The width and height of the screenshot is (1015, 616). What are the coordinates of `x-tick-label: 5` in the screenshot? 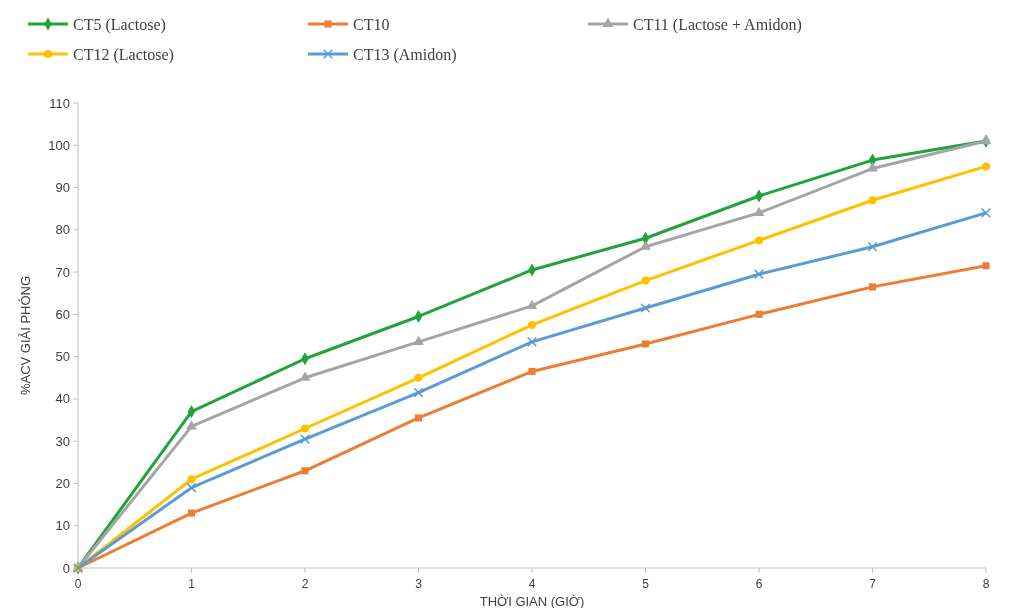 It's located at (646, 584).